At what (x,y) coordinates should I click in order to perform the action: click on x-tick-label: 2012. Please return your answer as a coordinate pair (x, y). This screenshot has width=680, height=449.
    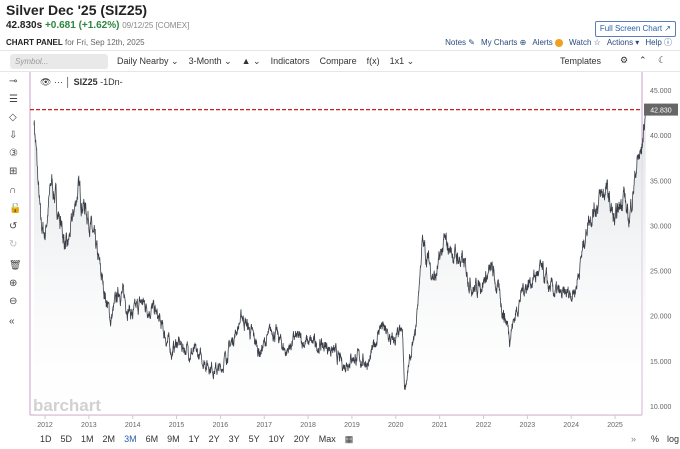
    Looking at the image, I should click on (45, 425).